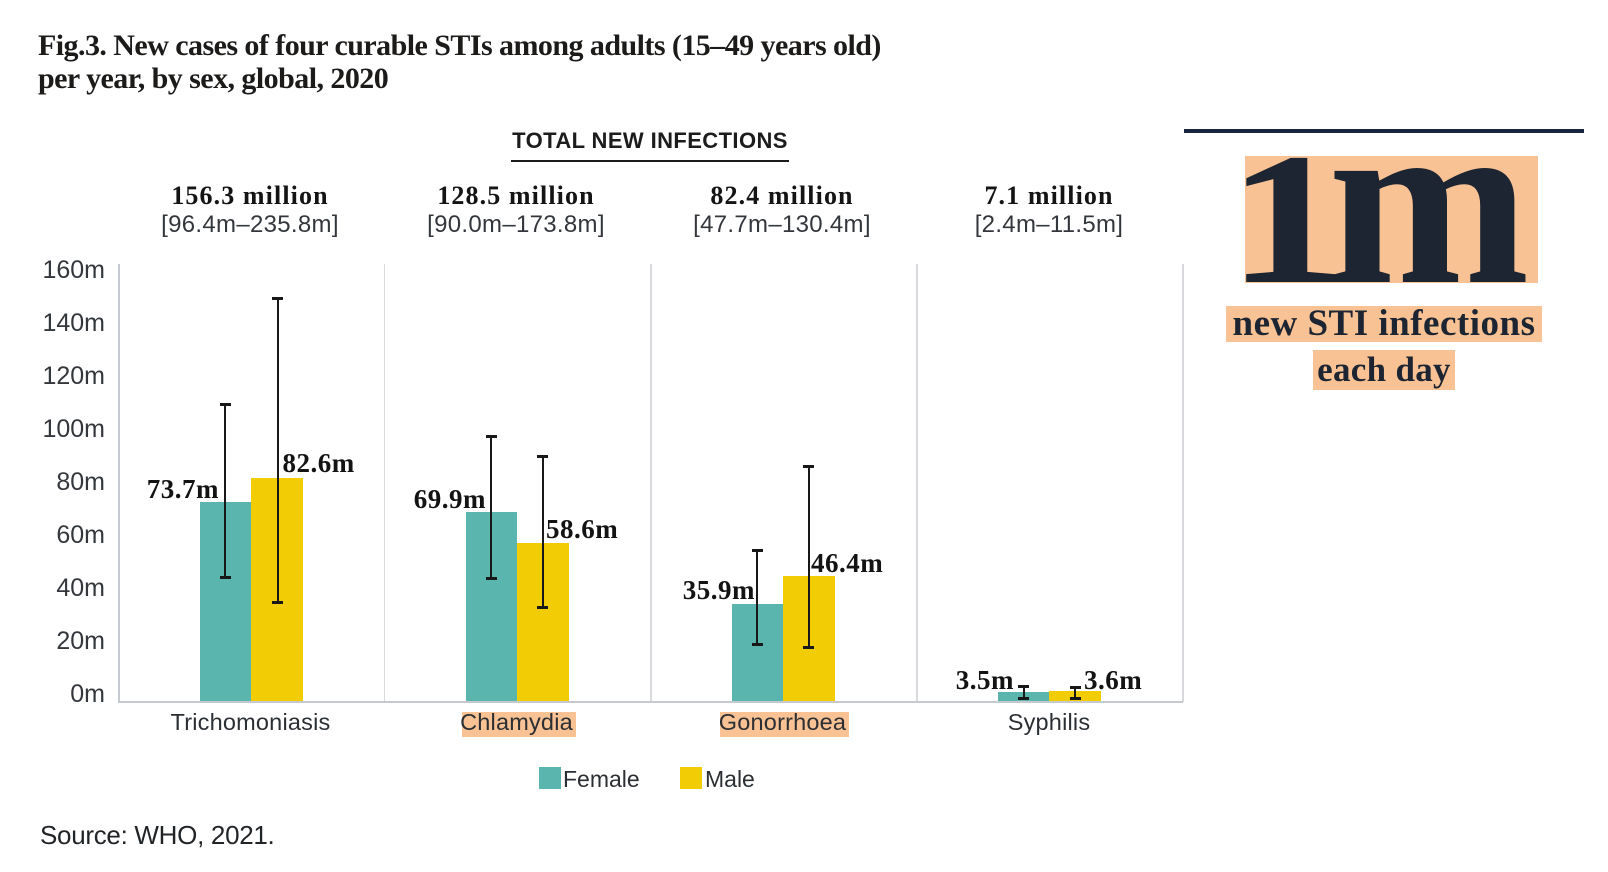 Image resolution: width=1608 pixels, height=872 pixels. Describe the element at coordinates (1429, 215) in the screenshot. I see `svg-text: m` at that location.